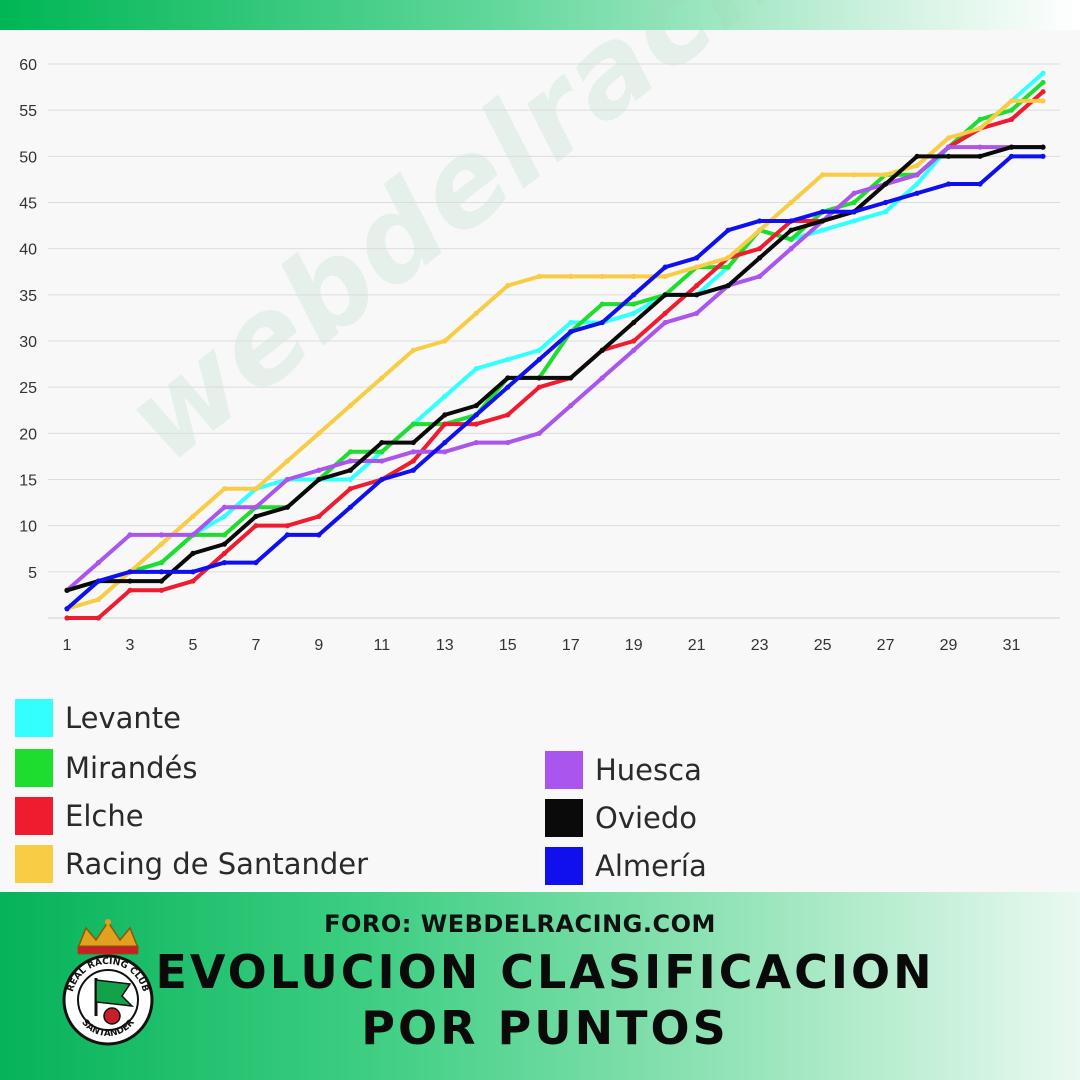  I want to click on x-tick-label: 27, so click(886, 645).